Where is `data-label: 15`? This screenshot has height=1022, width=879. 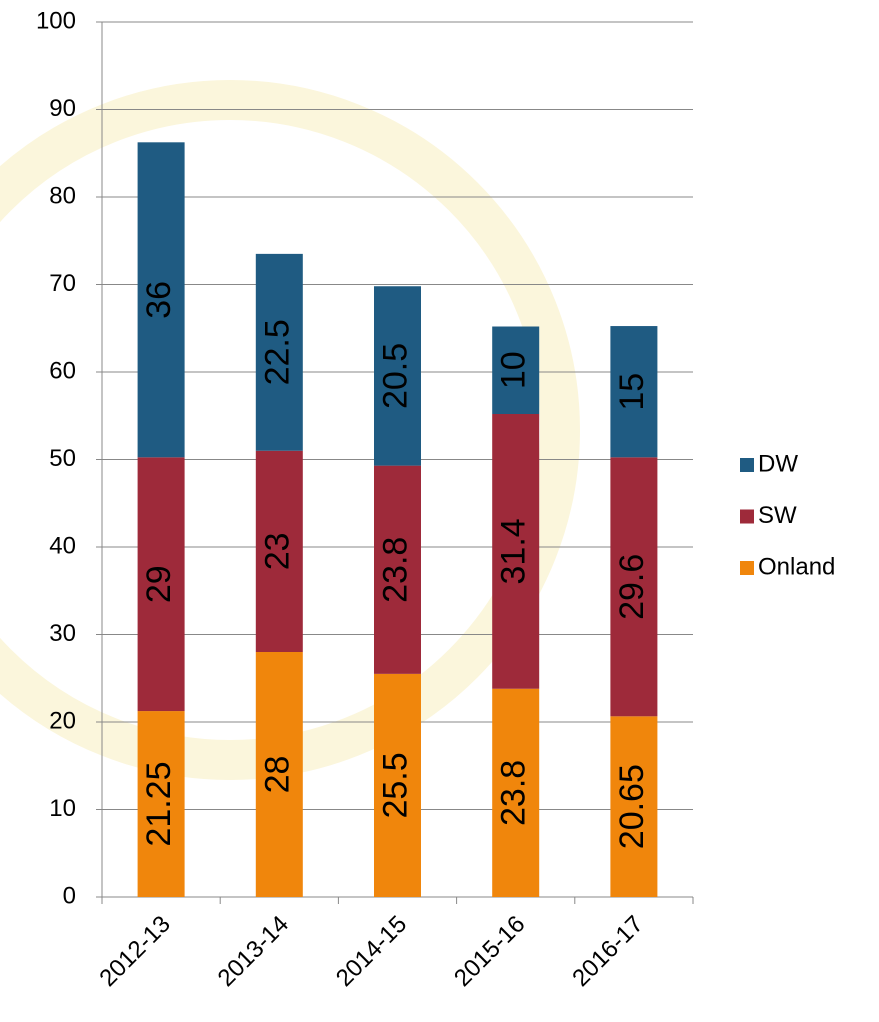
data-label: 15 is located at coordinates (632, 392).